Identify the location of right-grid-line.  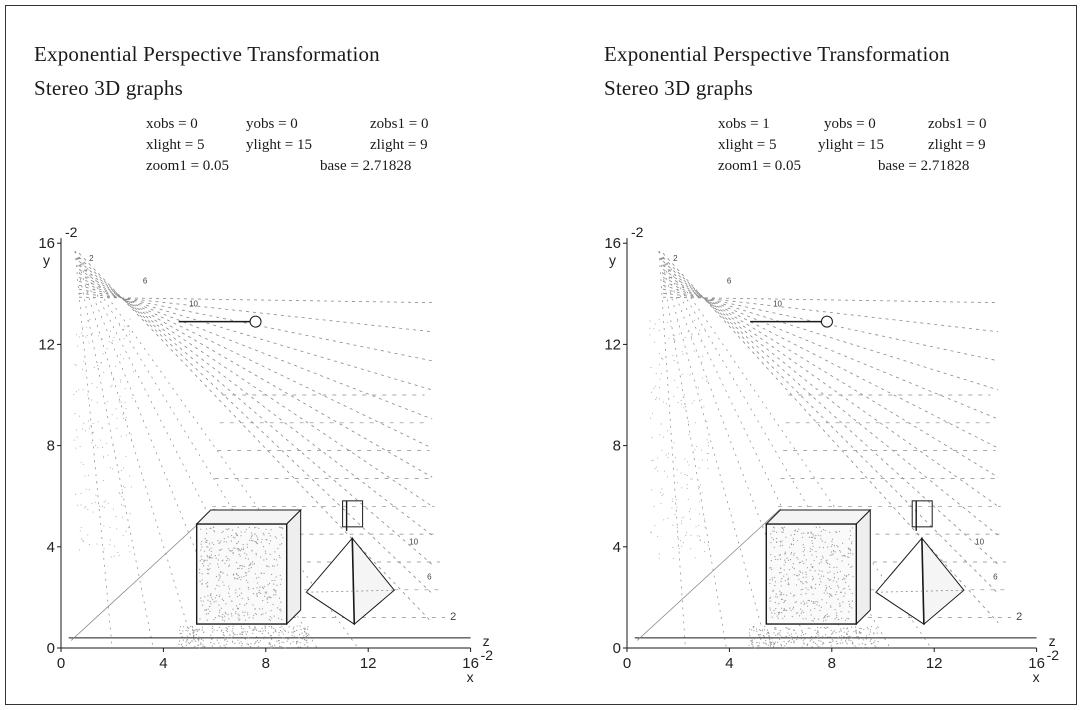
(830, 387).